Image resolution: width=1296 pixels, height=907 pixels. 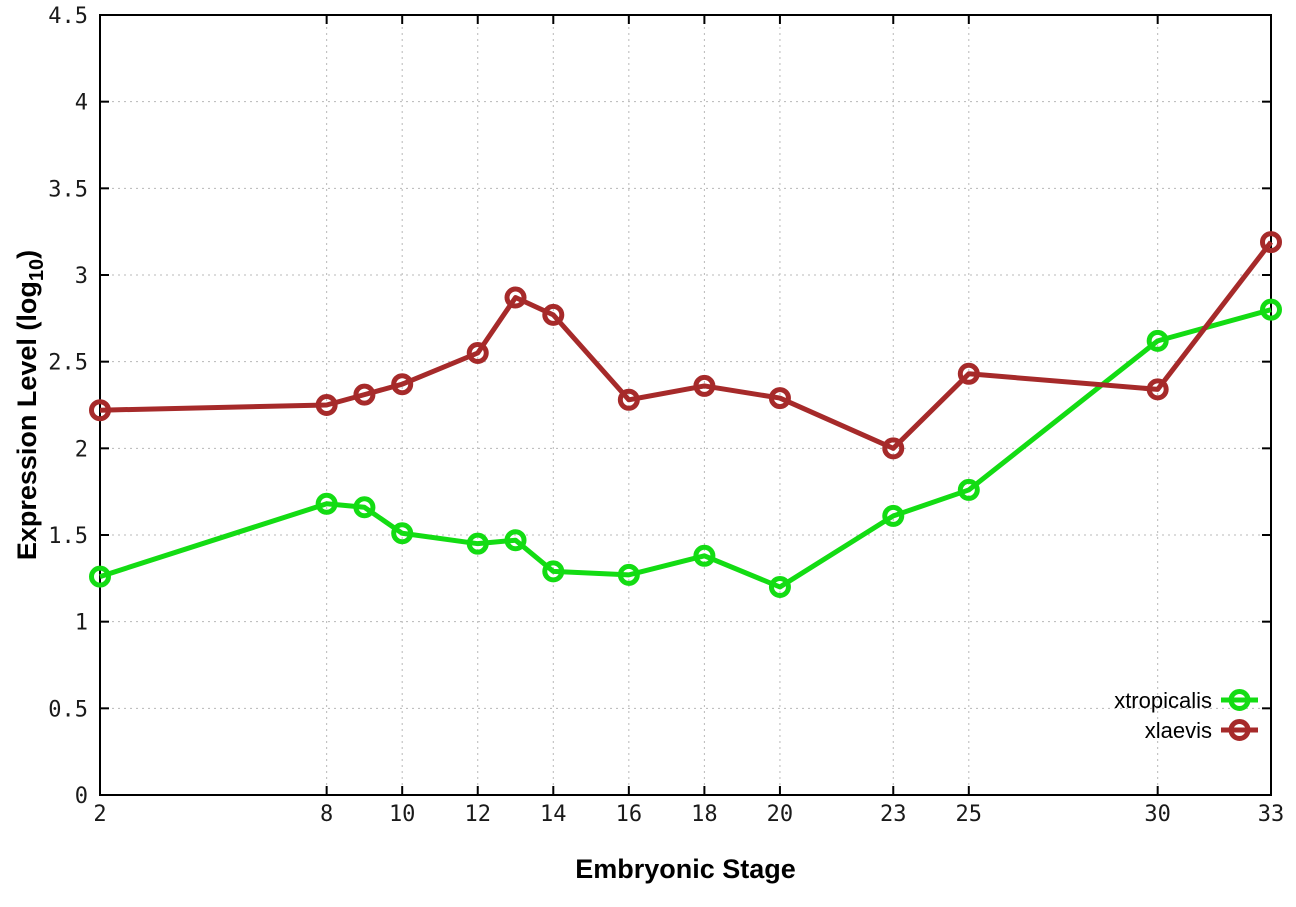 I want to click on x-tick-label: 23, so click(x=893, y=814).